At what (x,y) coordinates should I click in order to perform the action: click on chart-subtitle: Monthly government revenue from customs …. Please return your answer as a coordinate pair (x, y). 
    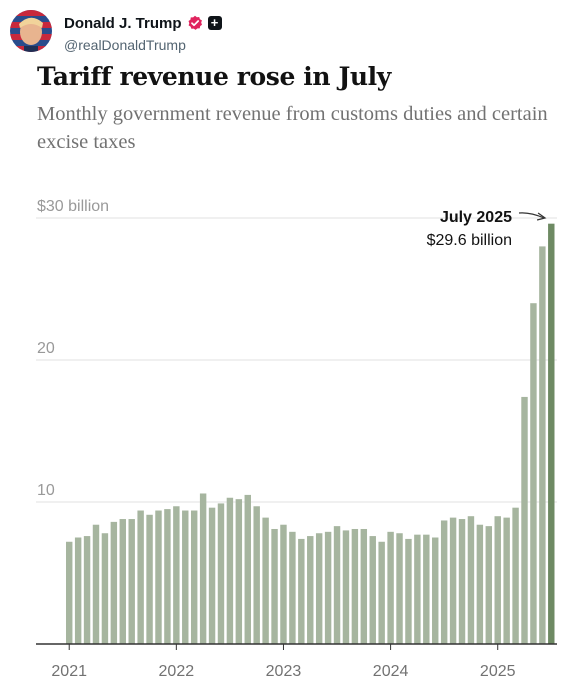
    Looking at the image, I should click on (292, 128).